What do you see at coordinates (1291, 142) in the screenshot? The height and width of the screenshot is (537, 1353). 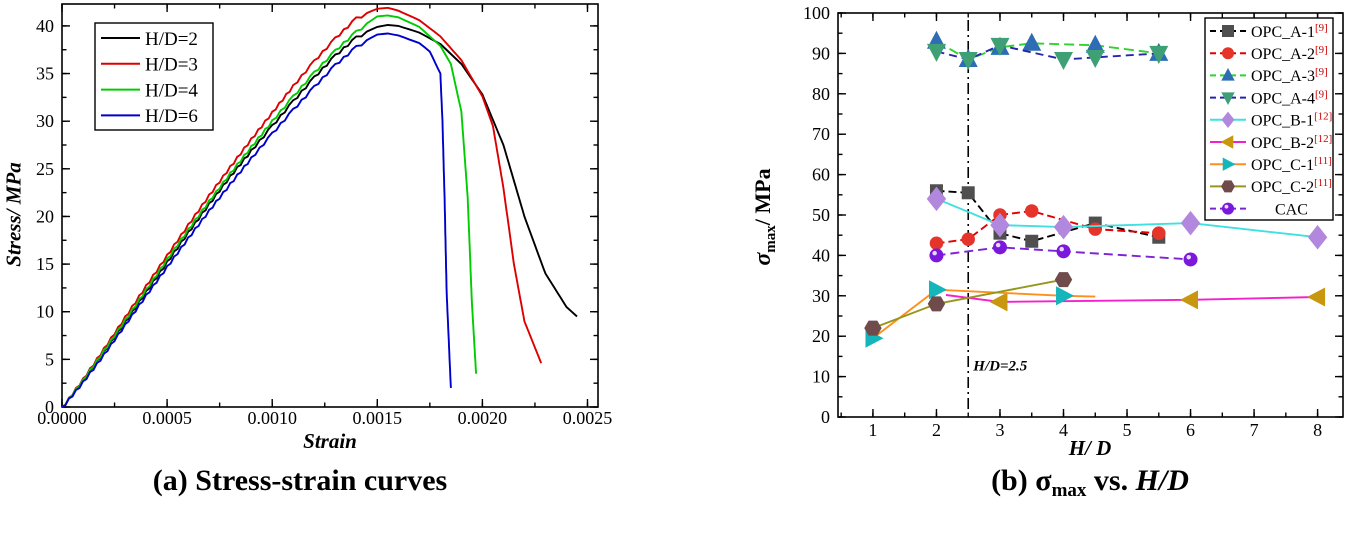 I see `legend-label: OPC_B-2[12]` at bounding box center [1291, 142].